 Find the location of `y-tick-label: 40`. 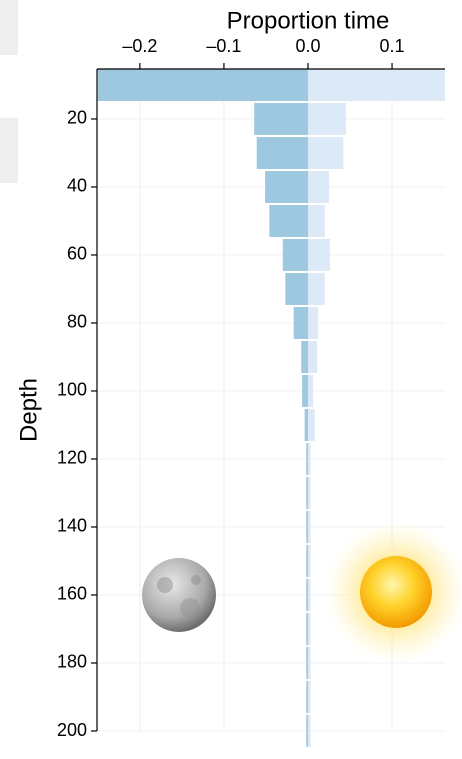

y-tick-label: 40 is located at coordinates (77, 186).